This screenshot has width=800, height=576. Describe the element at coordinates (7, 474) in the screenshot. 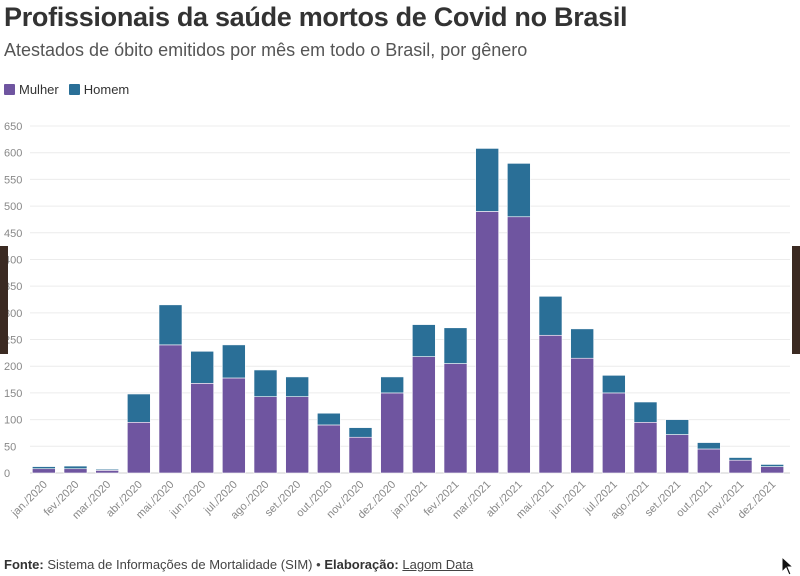

I see `y-tick-label: 0` at that location.